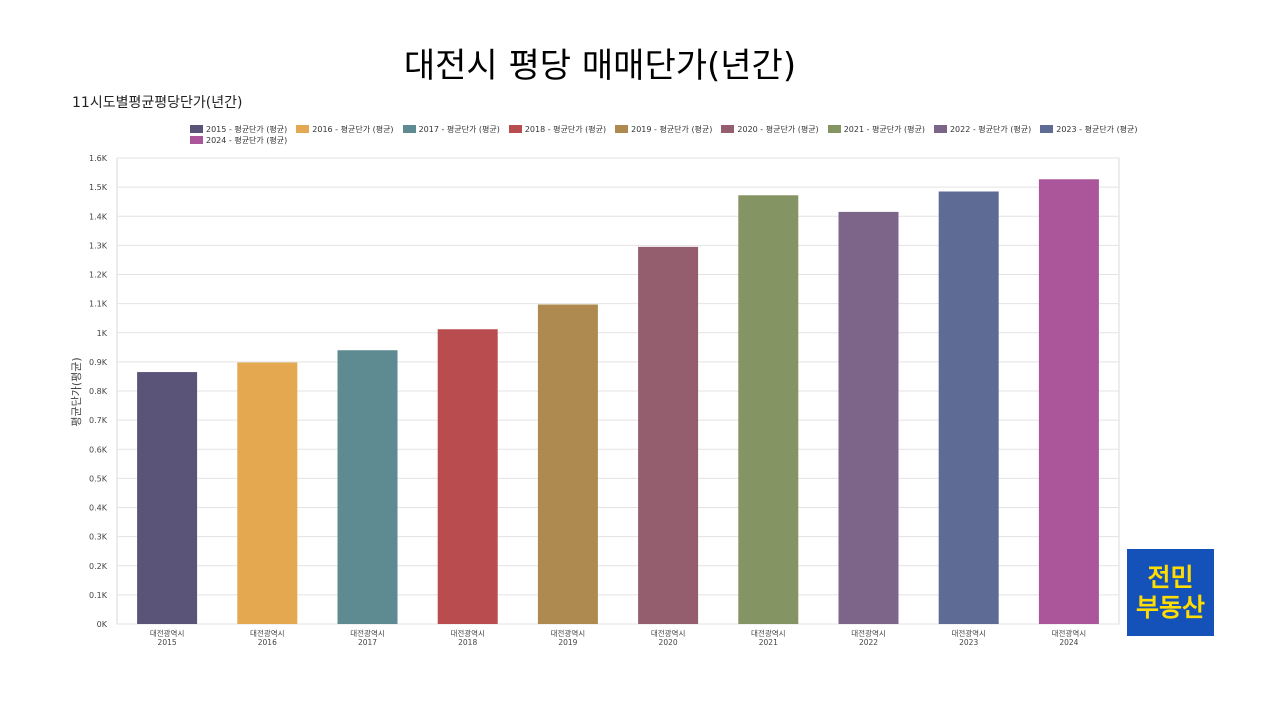 This screenshot has width=1280, height=720. I want to click on x-tick-label-year: 2019, so click(567, 642).